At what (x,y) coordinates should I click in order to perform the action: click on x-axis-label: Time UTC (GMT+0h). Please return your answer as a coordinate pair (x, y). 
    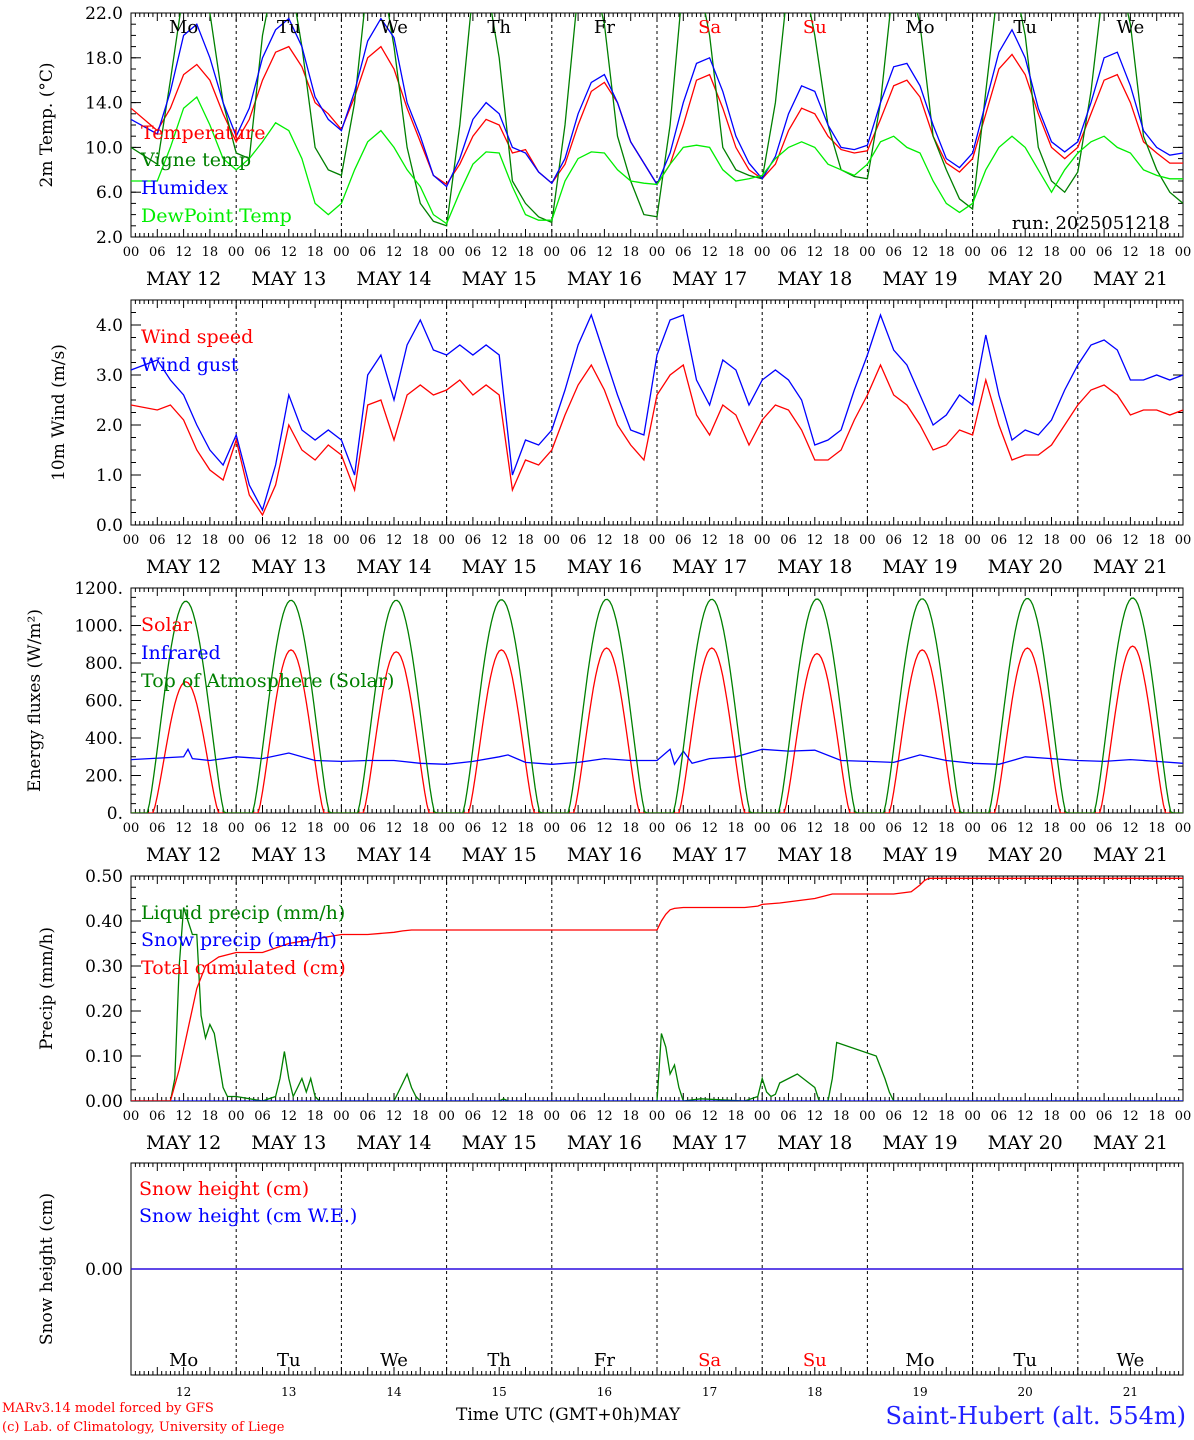
    Looking at the image, I should click on (548, 1415).